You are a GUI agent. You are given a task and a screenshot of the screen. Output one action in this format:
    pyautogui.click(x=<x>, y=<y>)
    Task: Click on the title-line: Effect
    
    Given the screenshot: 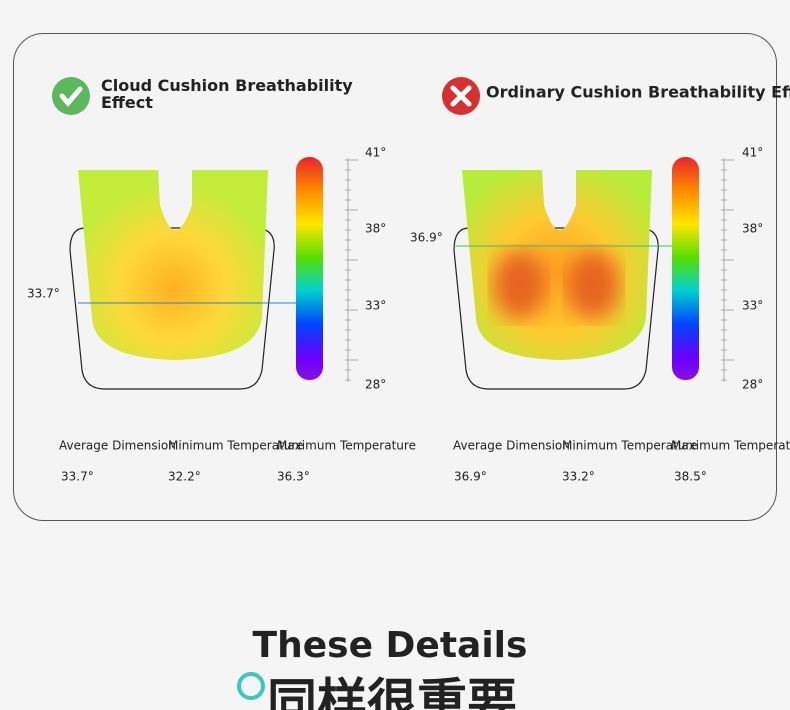 What is the action you would take?
    pyautogui.click(x=127, y=102)
    